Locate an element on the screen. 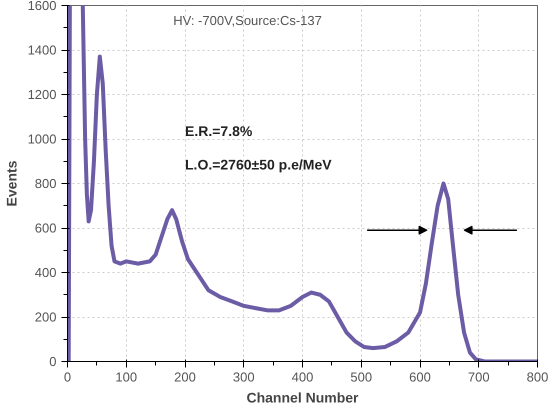  annotation: E.R.=7.8% is located at coordinates (219, 131).